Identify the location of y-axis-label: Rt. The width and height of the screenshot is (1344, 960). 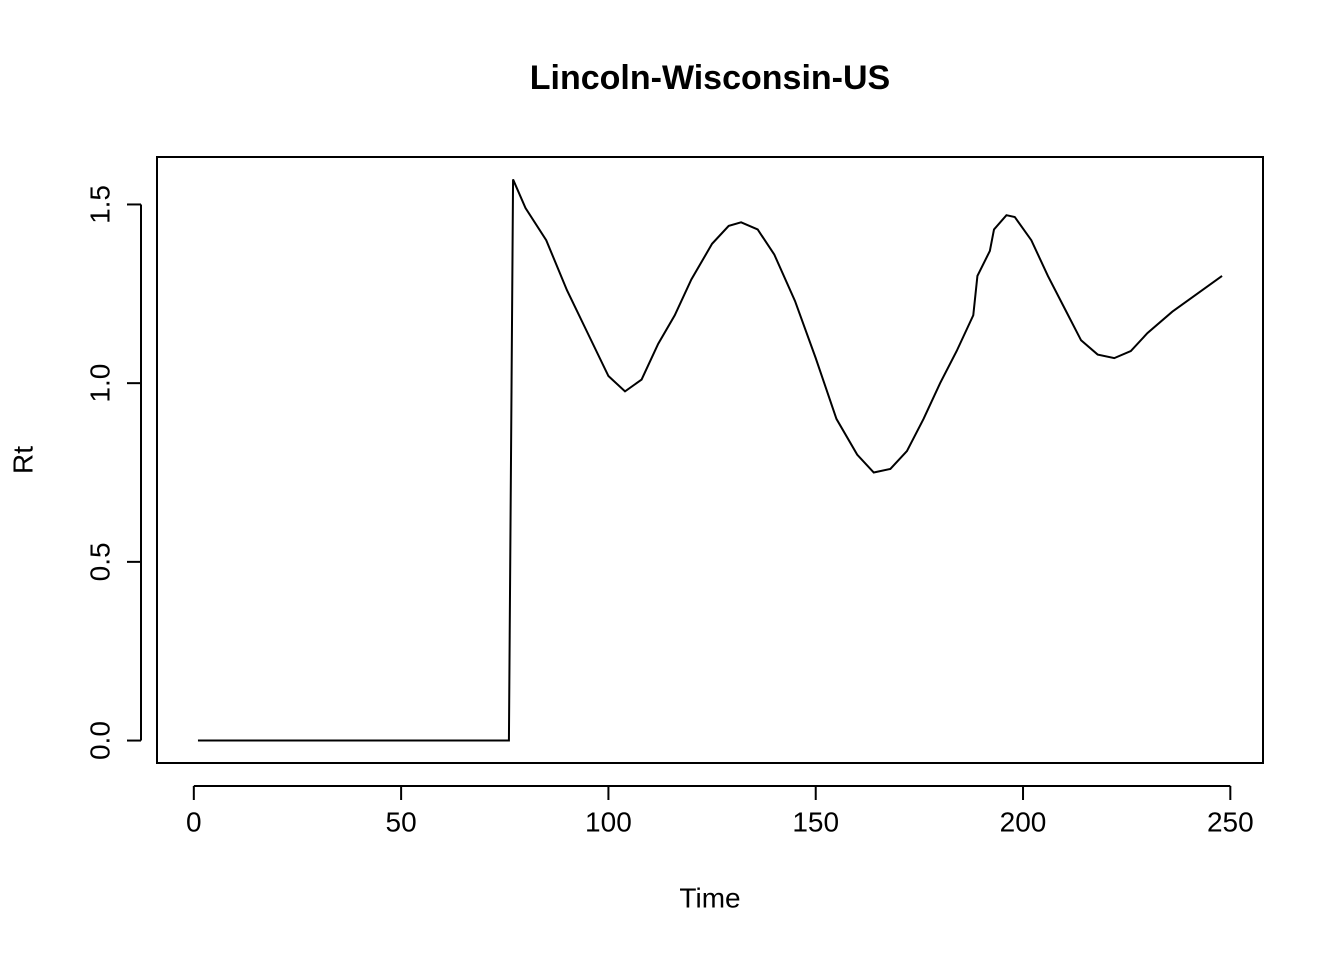
(22, 460).